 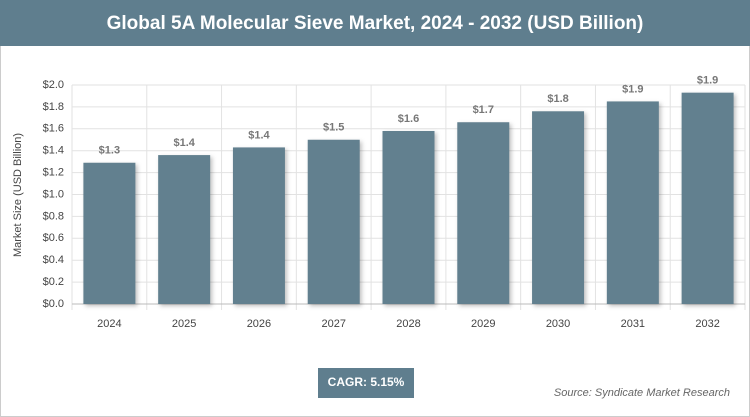 What do you see at coordinates (558, 324) in the screenshot?
I see `x-tick-label: 2030` at bounding box center [558, 324].